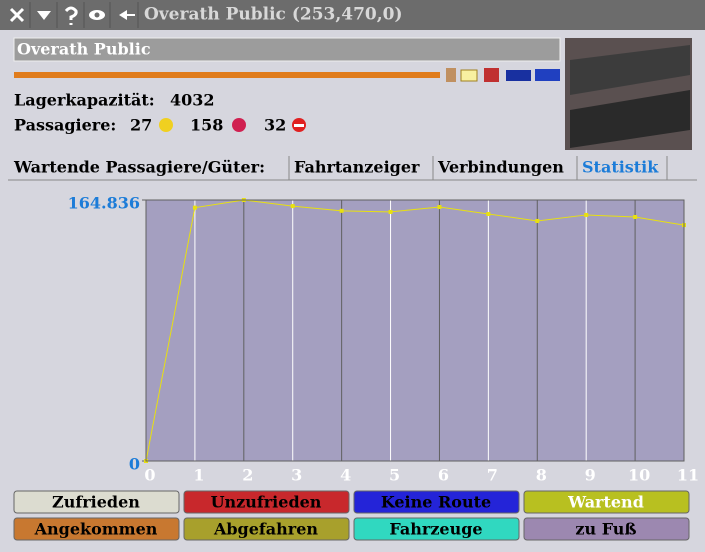 The image size is (705, 552). I want to click on button-label: Abgefahren, so click(265, 529).